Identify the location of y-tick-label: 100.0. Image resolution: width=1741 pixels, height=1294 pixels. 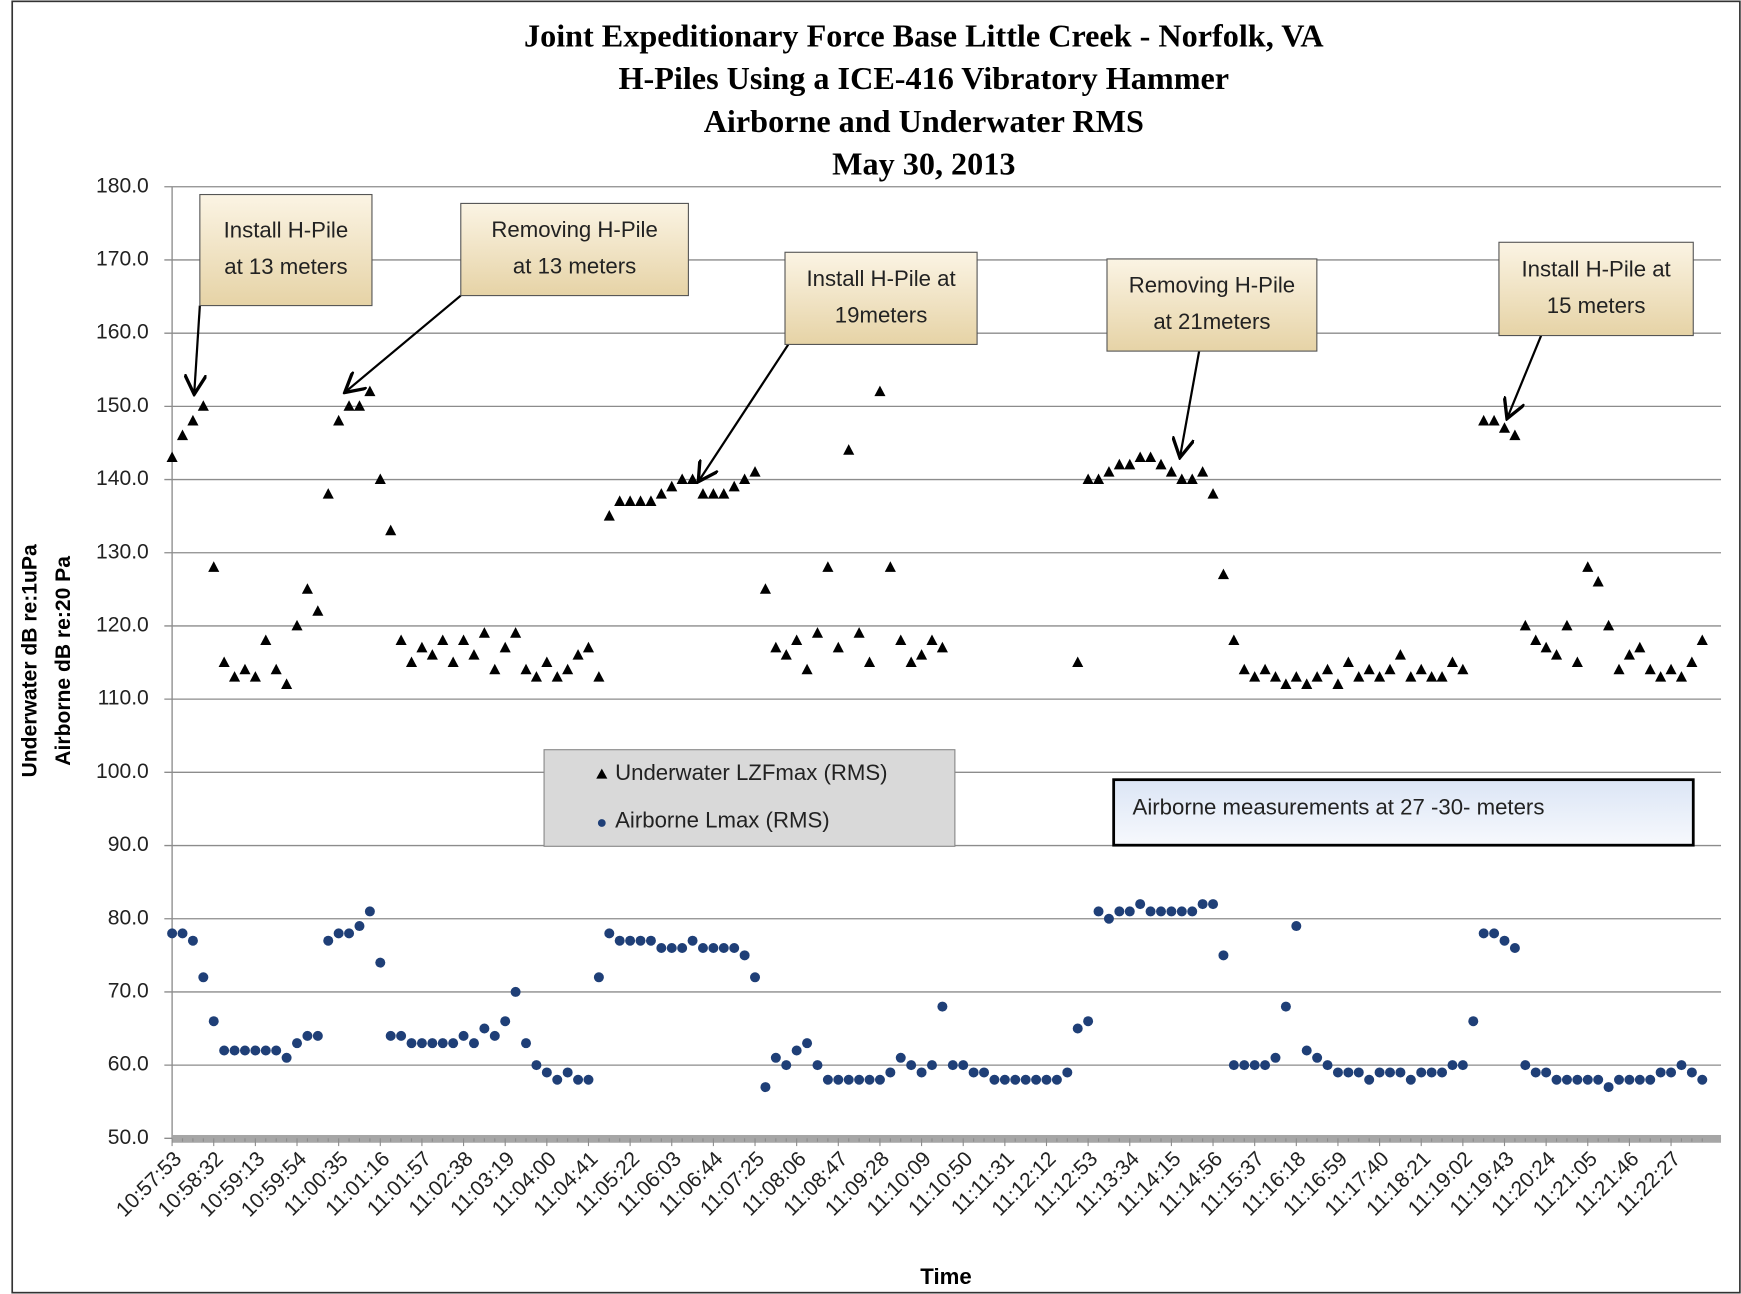
(122, 771).